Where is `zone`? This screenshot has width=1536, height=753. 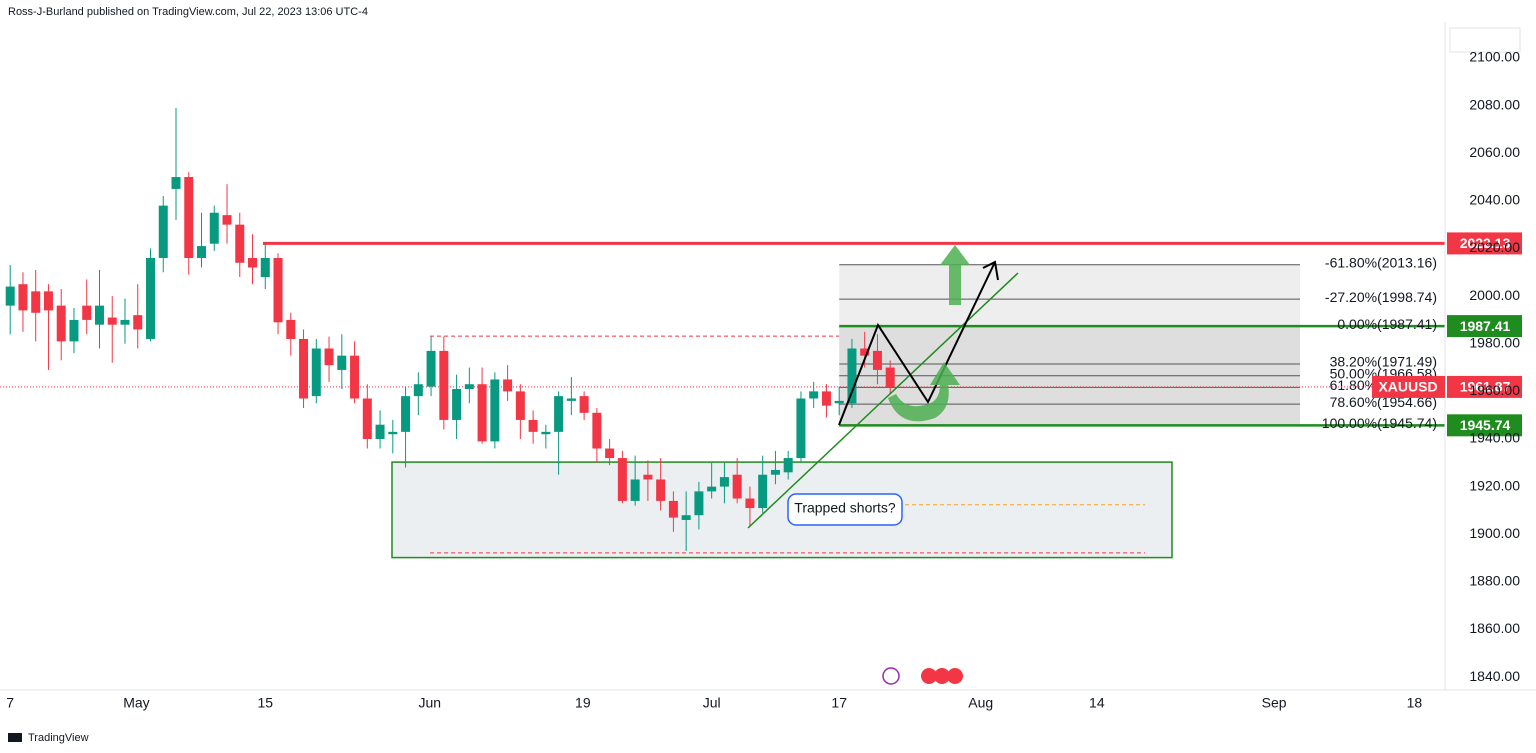 zone is located at coordinates (782, 510).